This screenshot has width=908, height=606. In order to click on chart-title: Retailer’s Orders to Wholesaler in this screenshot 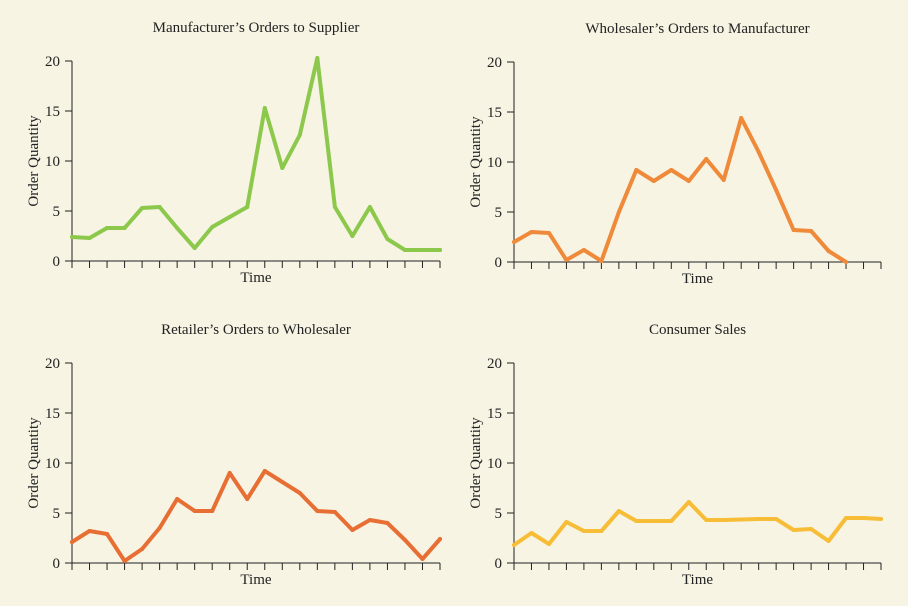, I will do `click(256, 330)`.